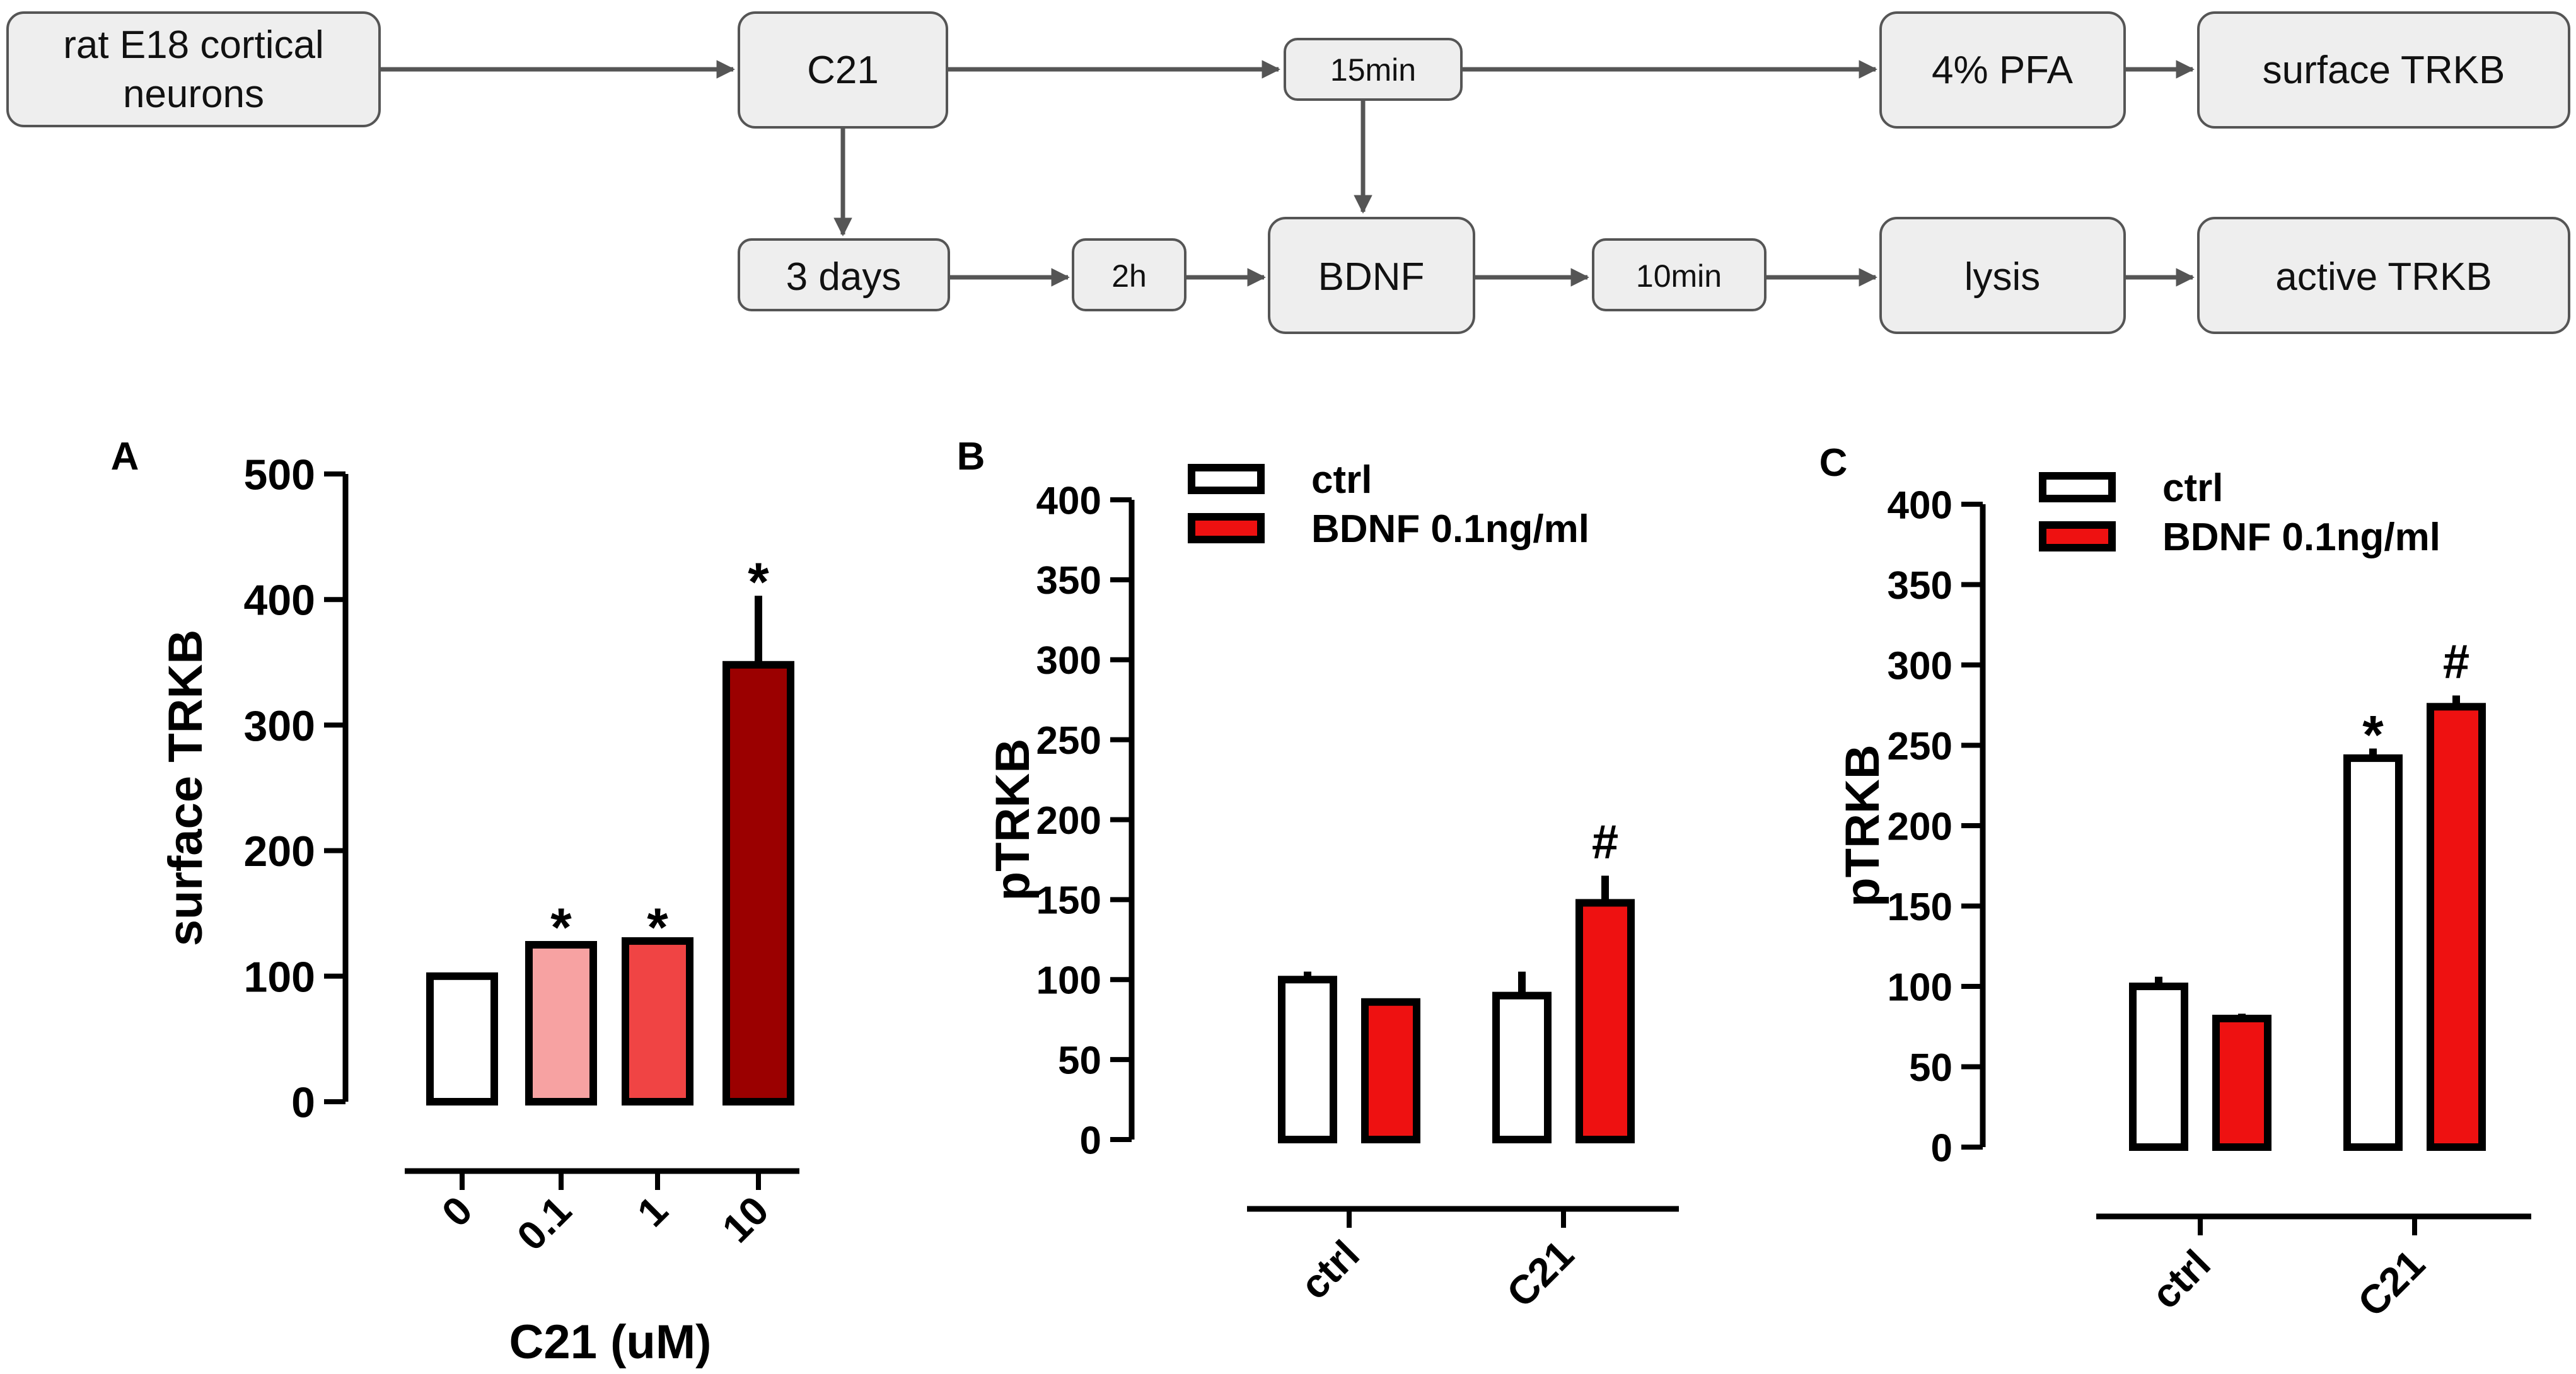  What do you see at coordinates (745, 1219) in the screenshot?
I see `x-category-label: 10` at bounding box center [745, 1219].